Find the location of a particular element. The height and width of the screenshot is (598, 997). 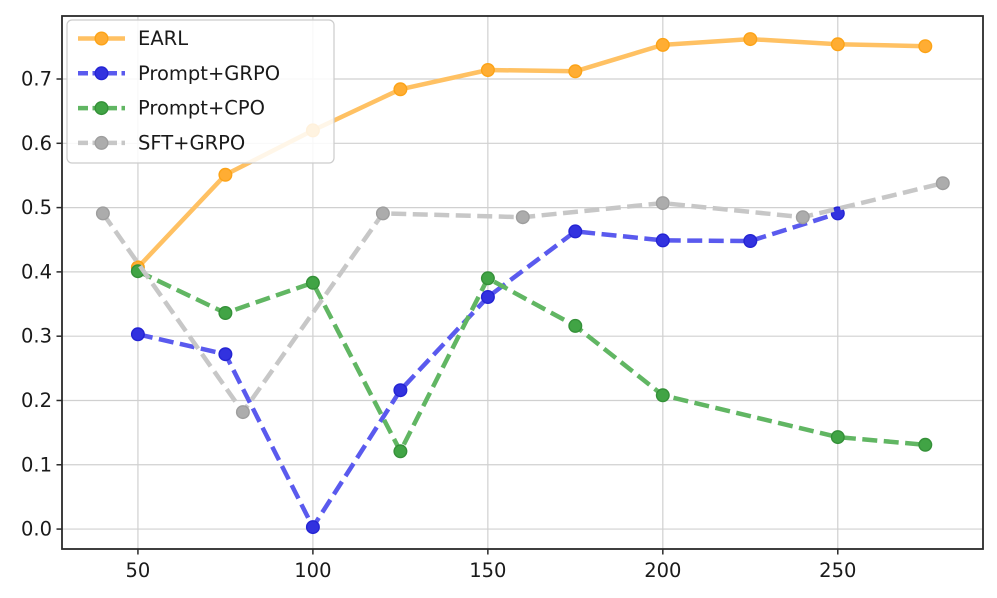

x-tick-label-150: 150 is located at coordinates (487, 570).